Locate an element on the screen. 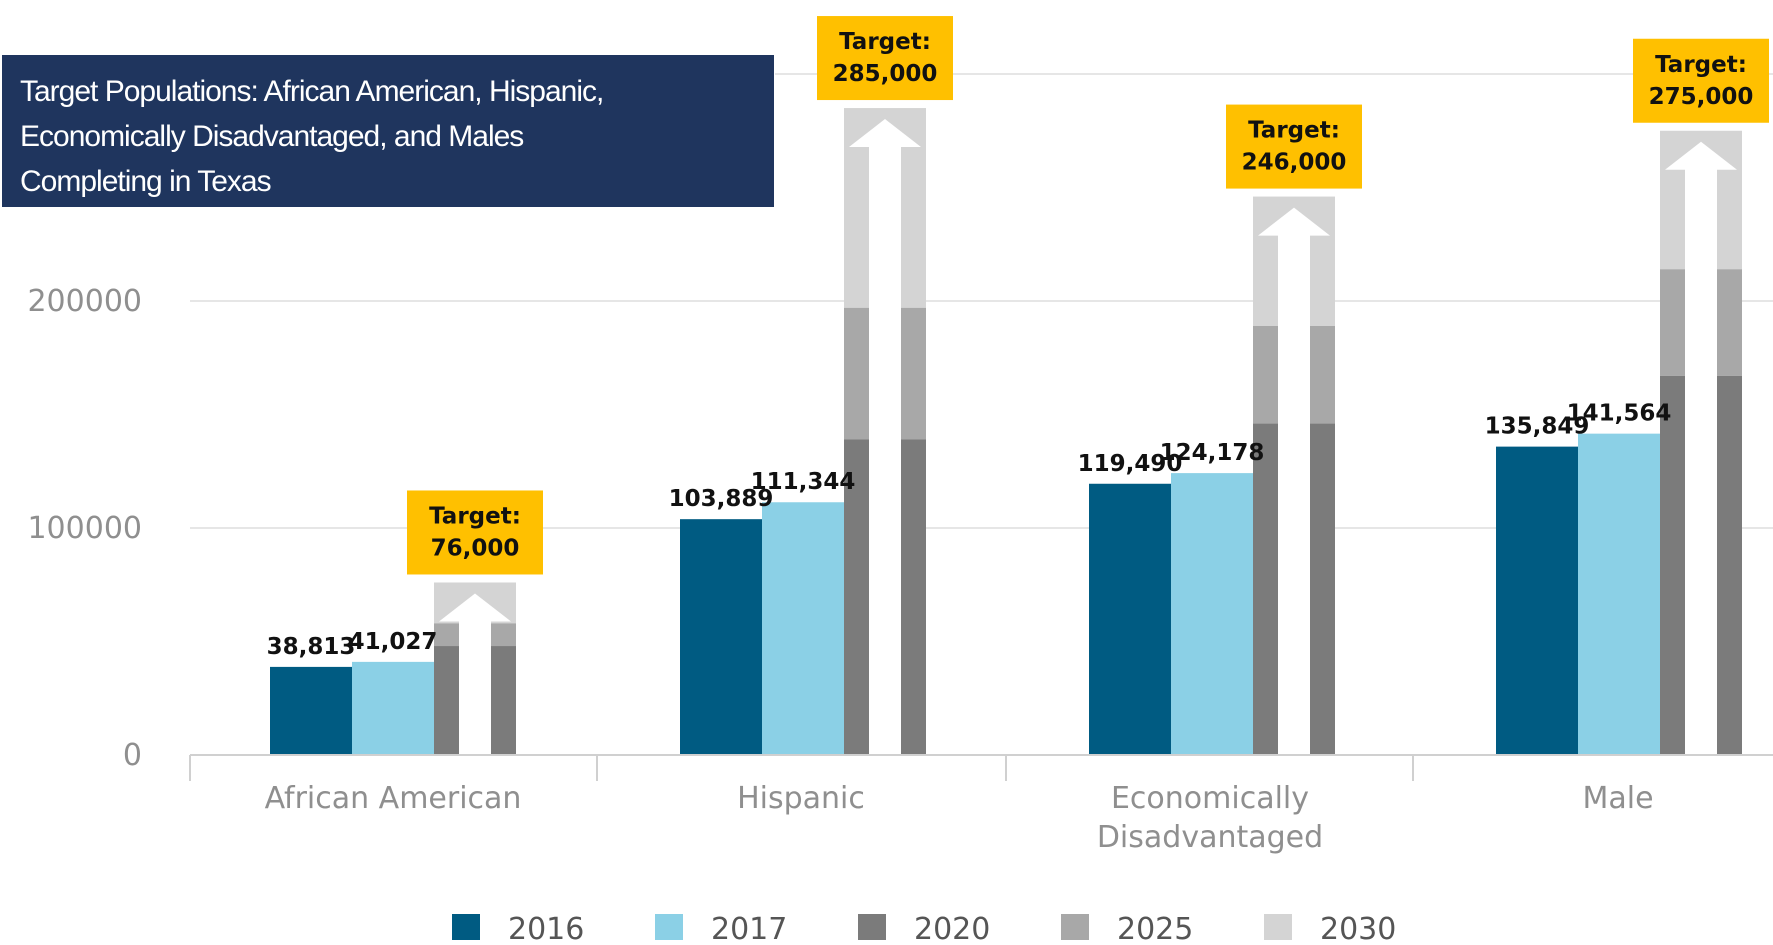 The width and height of the screenshot is (1773, 945). target-value: 275,000 is located at coordinates (1701, 97).